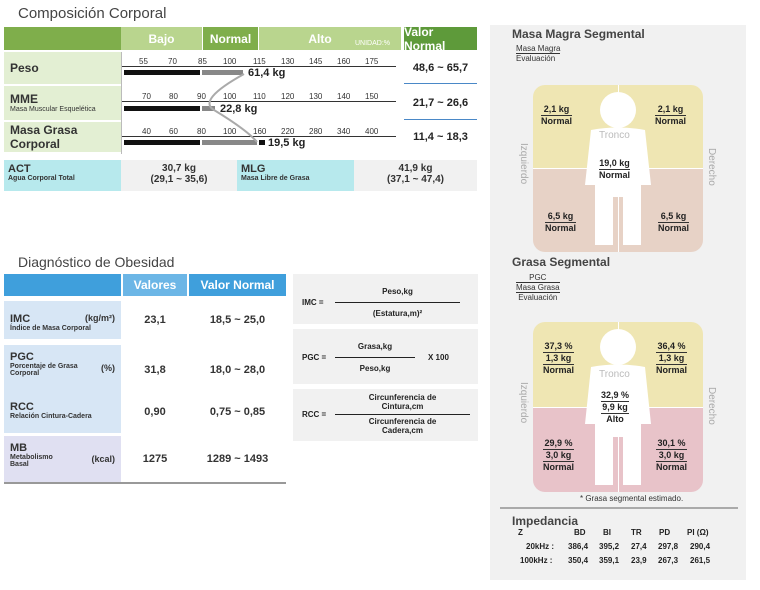 Image resolution: width=760 pixels, height=590 pixels. What do you see at coordinates (259, 61) in the screenshot?
I see `peso-ticks: 55 70 85 100 115 130 145 160 175` at bounding box center [259, 61].